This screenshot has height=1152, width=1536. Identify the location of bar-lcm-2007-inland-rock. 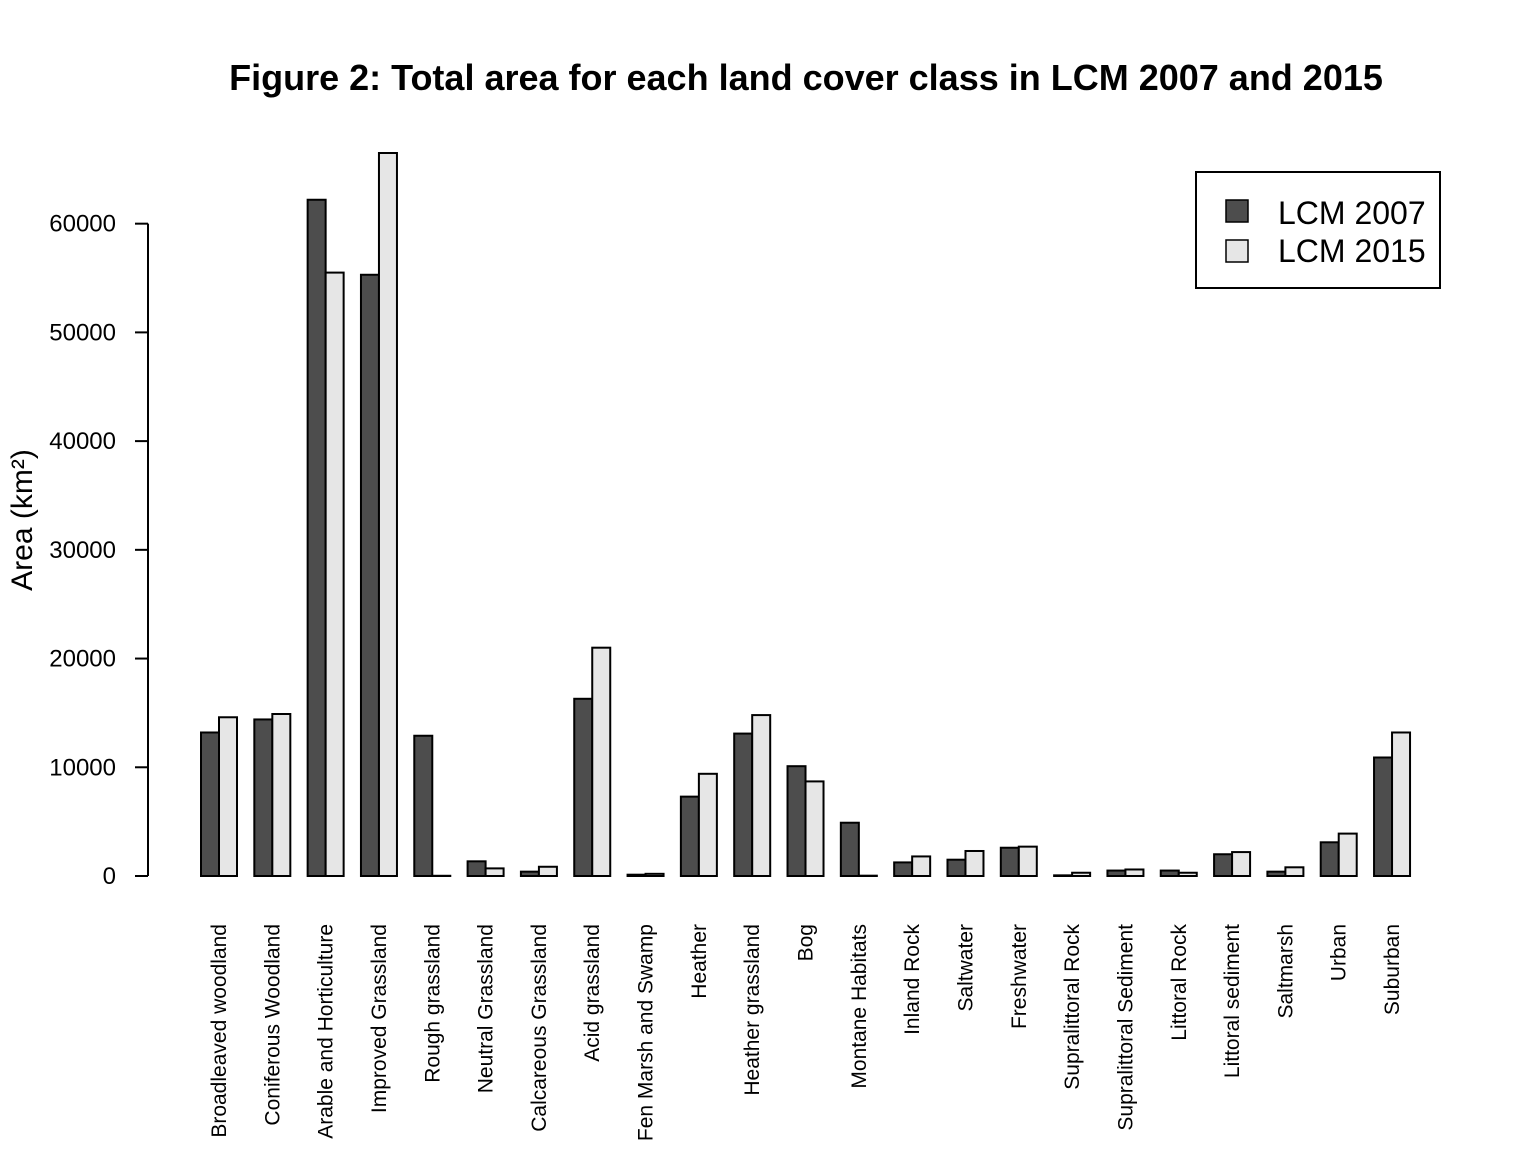
(903, 869).